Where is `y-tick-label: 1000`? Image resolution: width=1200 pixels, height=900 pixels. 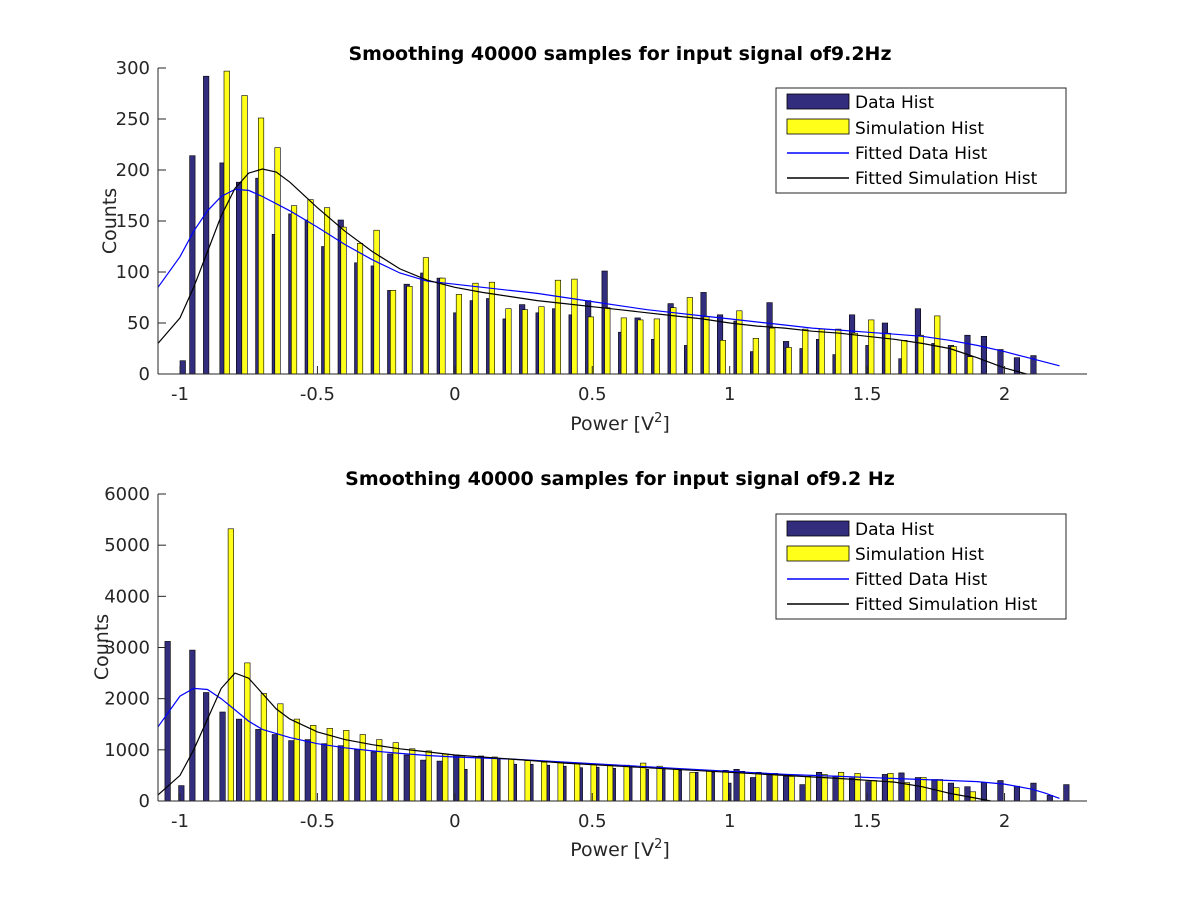 y-tick-label: 1000 is located at coordinates (127, 750).